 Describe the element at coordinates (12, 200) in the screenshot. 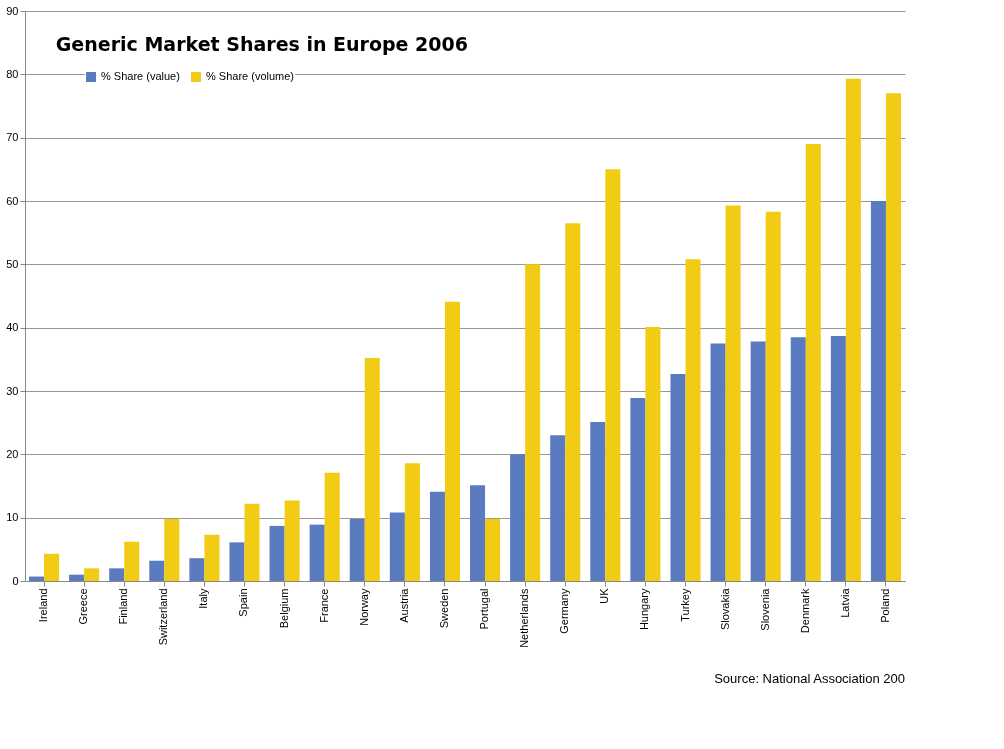

I see `y-tick-label: 60` at that location.